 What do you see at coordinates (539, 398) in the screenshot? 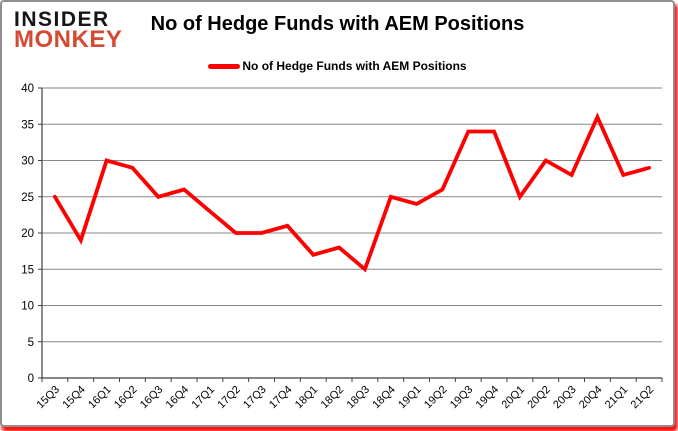
I see `x-axis-tick-label: 20Q2` at bounding box center [539, 398].